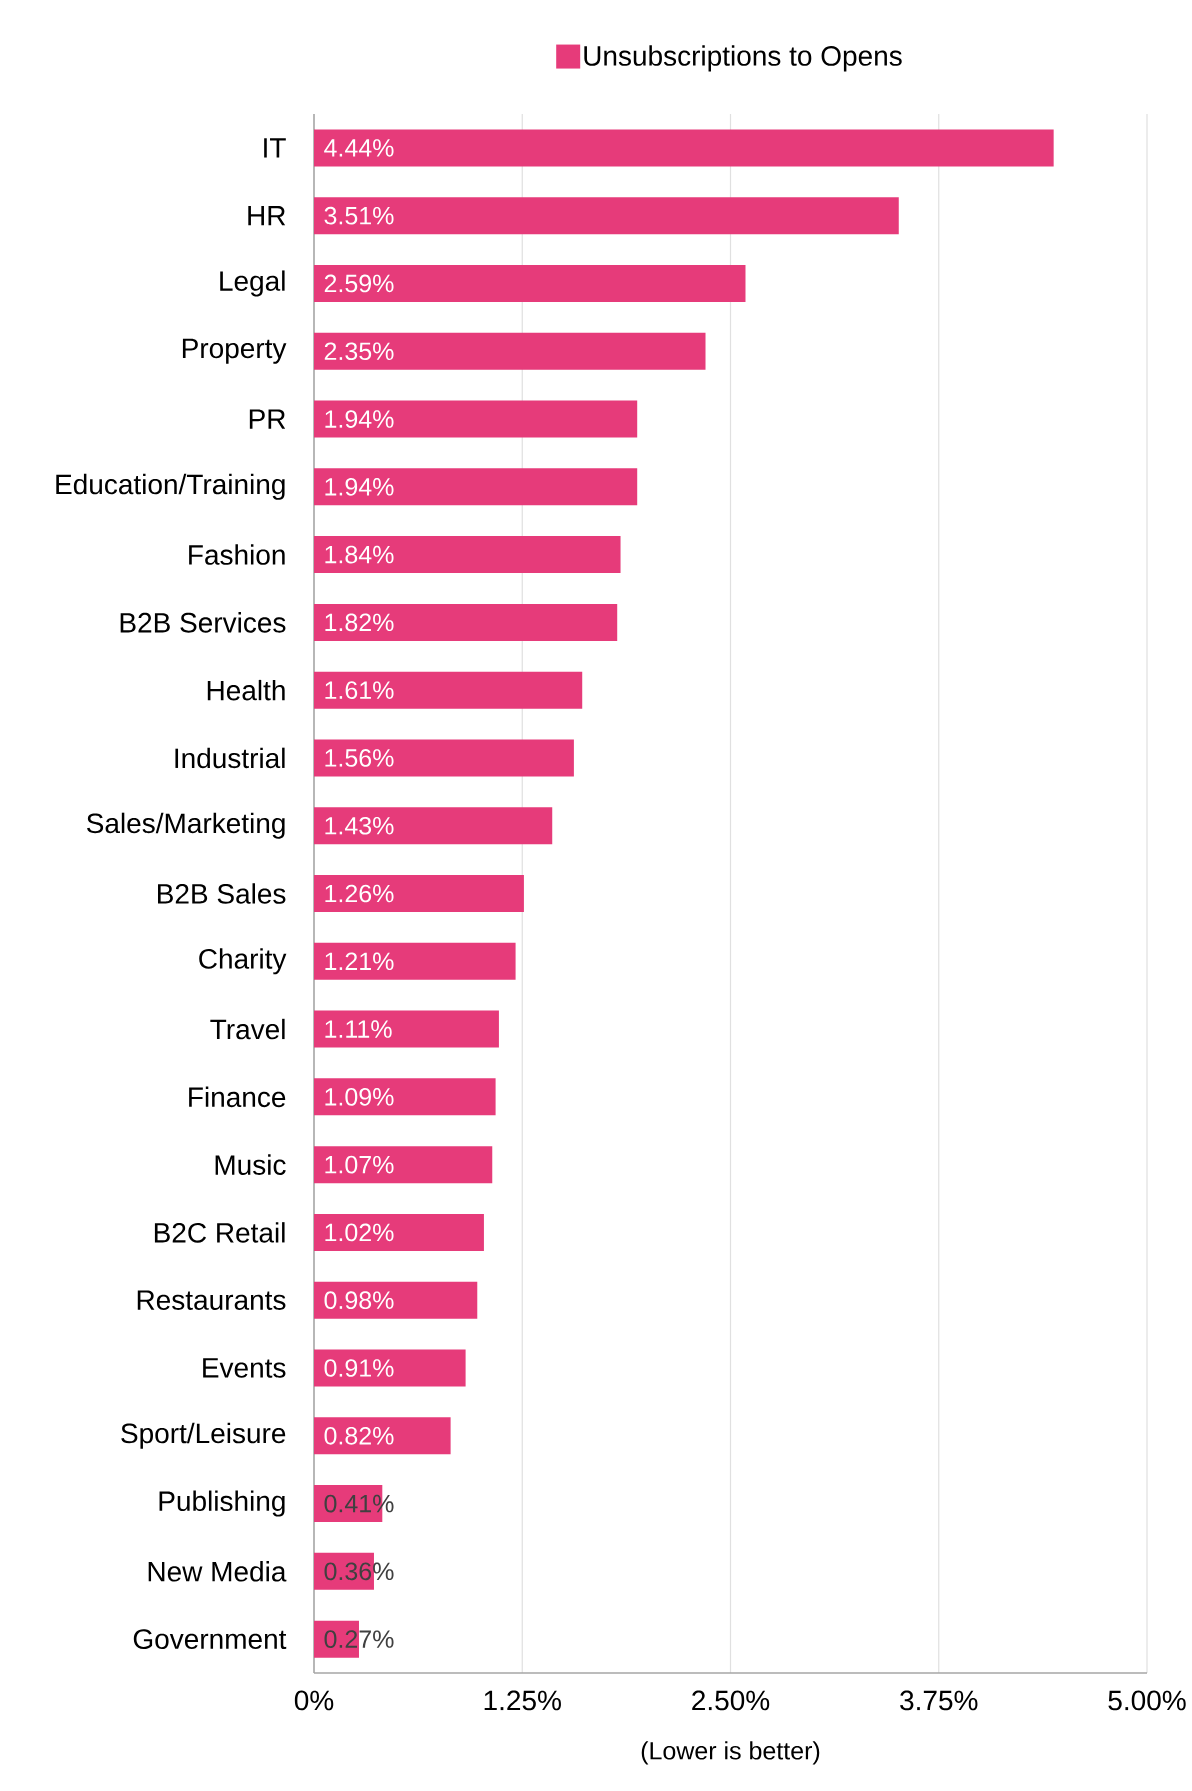 The width and height of the screenshot is (1192, 1791). Describe the element at coordinates (359, 1435) in the screenshot. I see `data-label: 0.82%` at that location.